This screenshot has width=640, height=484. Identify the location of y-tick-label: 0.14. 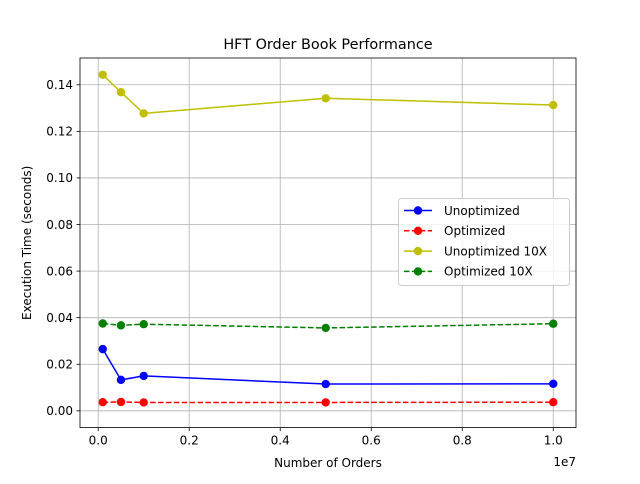
(59, 85).